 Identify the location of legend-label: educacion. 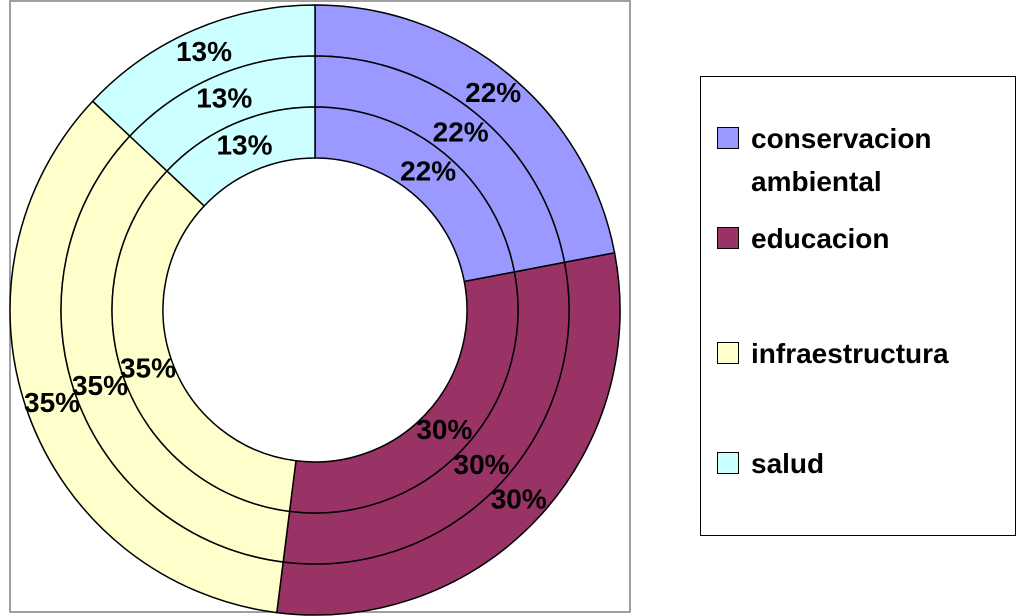
(820, 238).